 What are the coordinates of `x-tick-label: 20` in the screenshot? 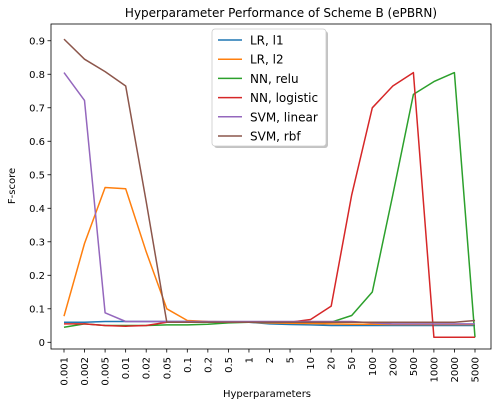 It's located at (332, 363).